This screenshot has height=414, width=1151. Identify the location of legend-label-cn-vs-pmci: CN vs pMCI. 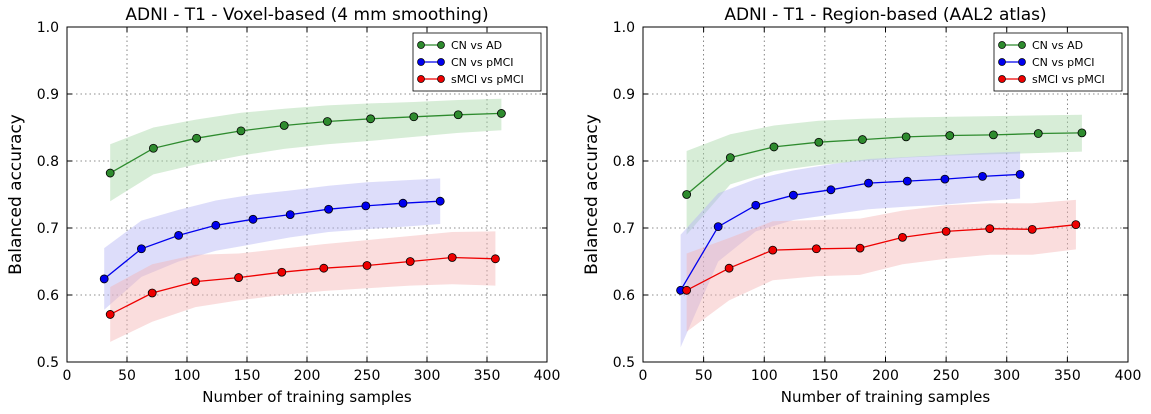
(482, 62).